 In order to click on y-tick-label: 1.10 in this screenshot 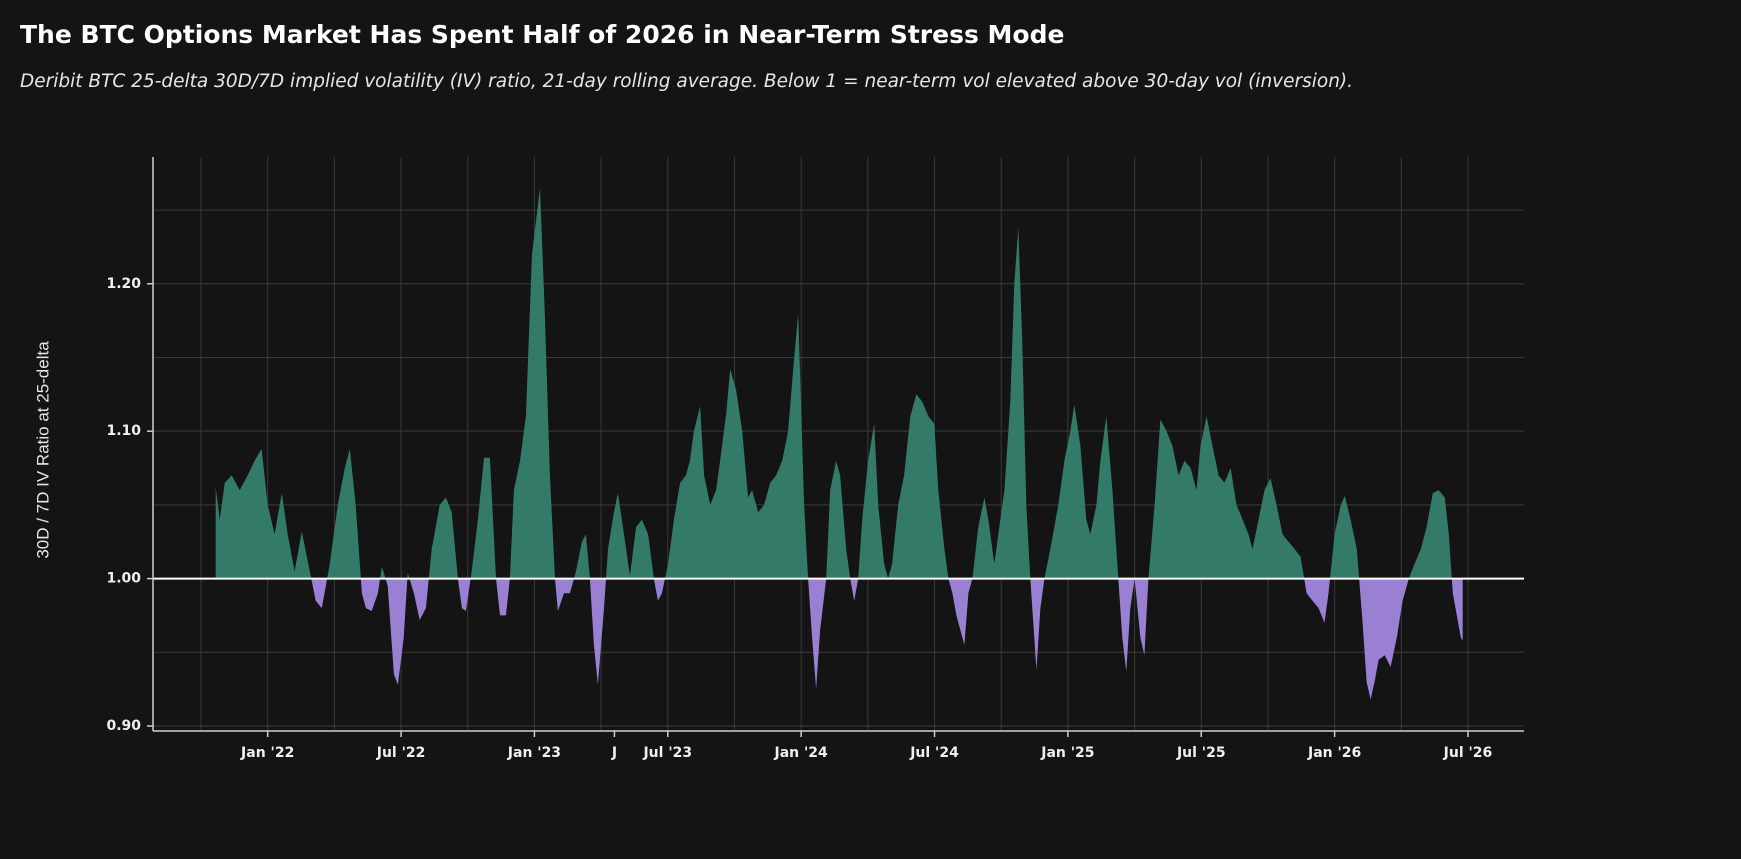, I will do `click(123, 431)`.